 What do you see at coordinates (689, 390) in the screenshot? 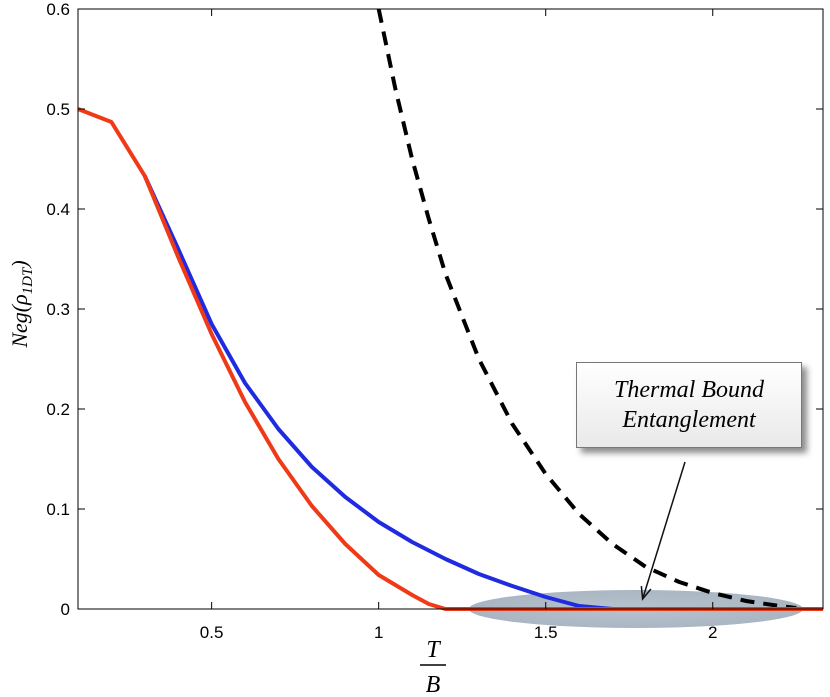
I see `annotation-line-1: Thermal Bound` at bounding box center [689, 390].